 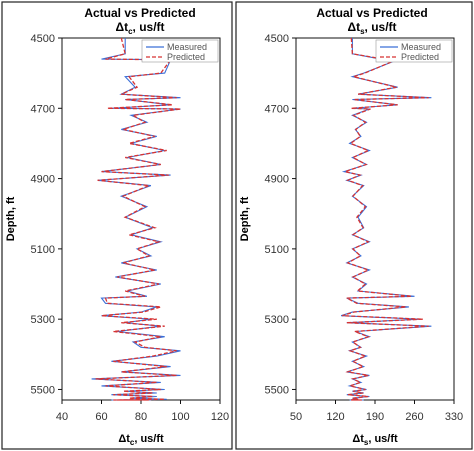 What do you see at coordinates (296, 417) in the screenshot?
I see `x-tick-label: 50` at bounding box center [296, 417].